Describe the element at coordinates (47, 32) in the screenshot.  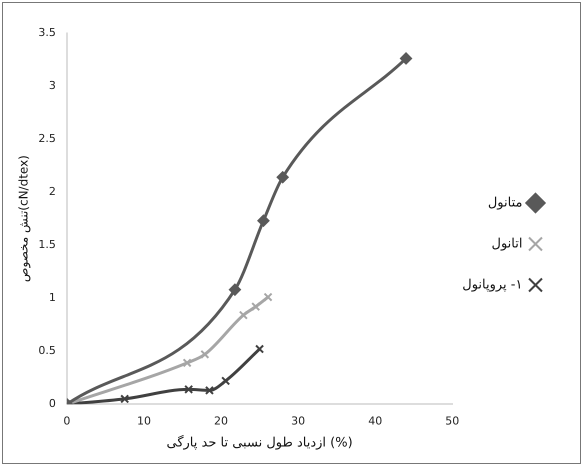
I see `y-tick-label: 3.5` at that location.